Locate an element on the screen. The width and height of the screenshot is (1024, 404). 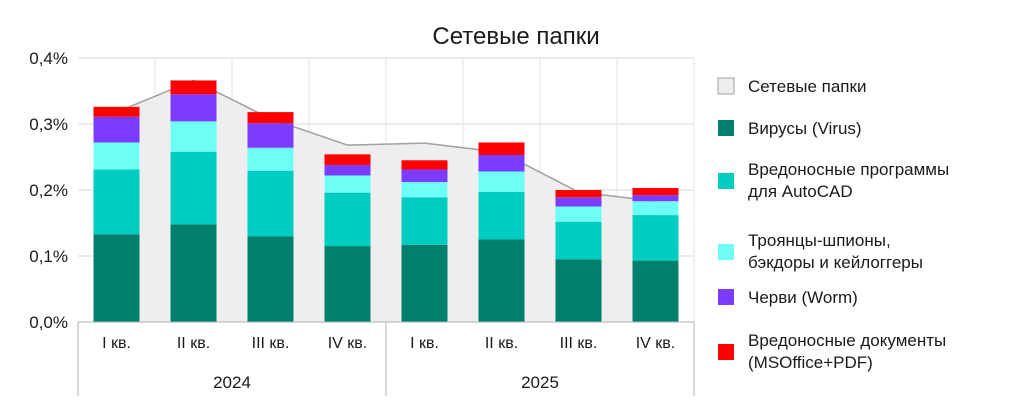
y-tick-label: 0,3% is located at coordinates (48, 124).